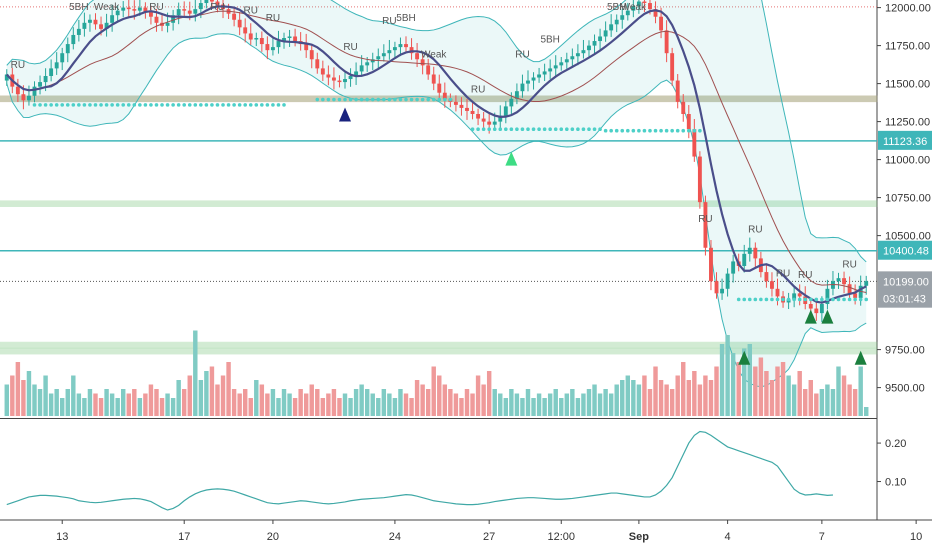  I want to click on time-tick-label: 4, so click(728, 537).